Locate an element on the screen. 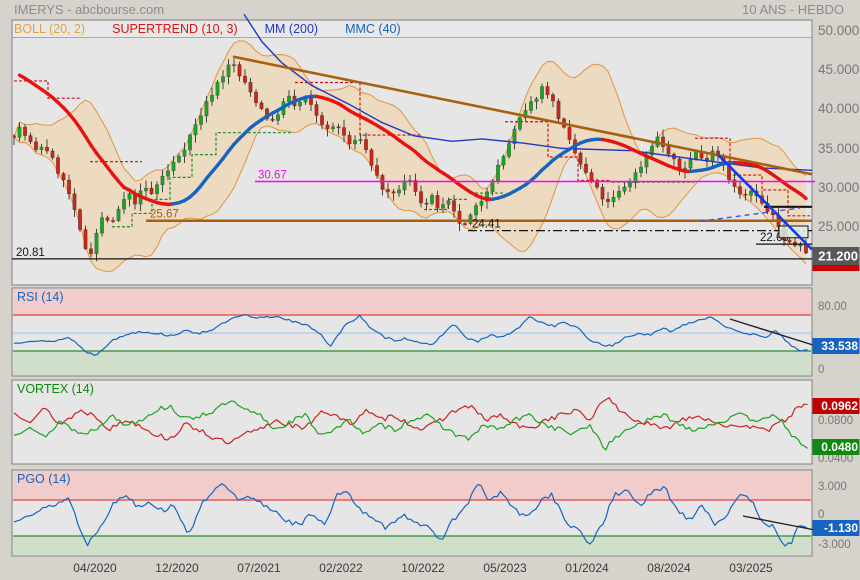  rsi-trendline is located at coordinates (771, 332).